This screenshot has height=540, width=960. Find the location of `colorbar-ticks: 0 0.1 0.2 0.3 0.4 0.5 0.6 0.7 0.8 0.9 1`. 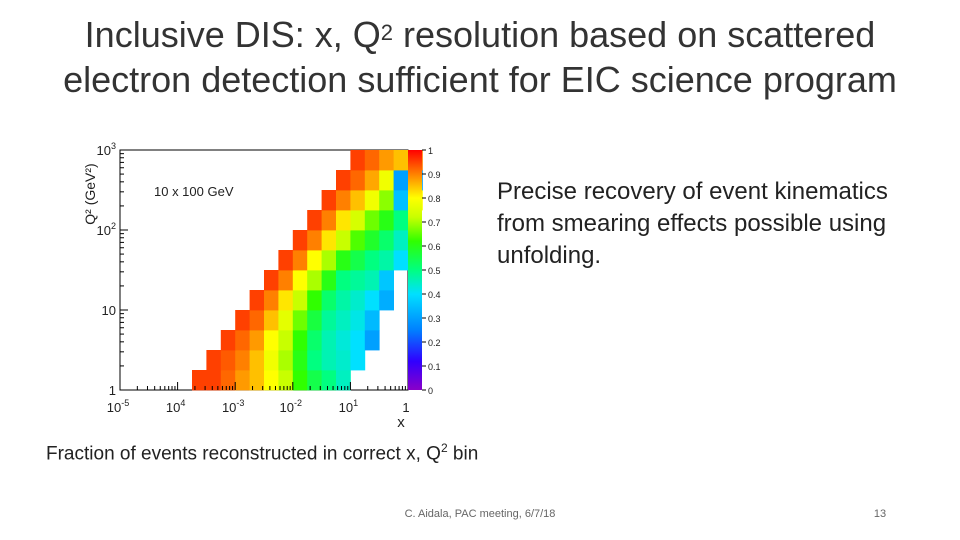

colorbar-ticks: 0 0.1 0.2 0.3 0.4 0.5 0.6 0.7 0.8 0.9 1 is located at coordinates (431, 271).